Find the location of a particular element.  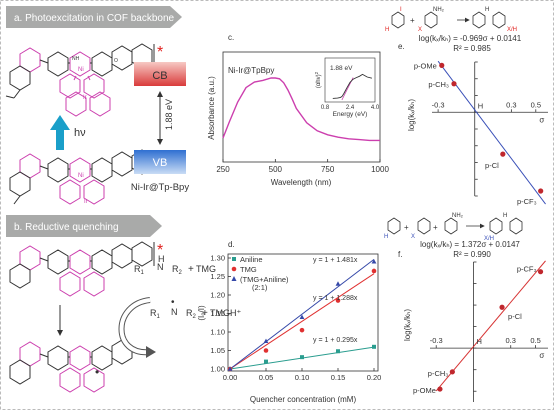

chart-f-points: p-OMe p-CH₃ Hp-Cl p-CF₃ is located at coordinates (478, 330).